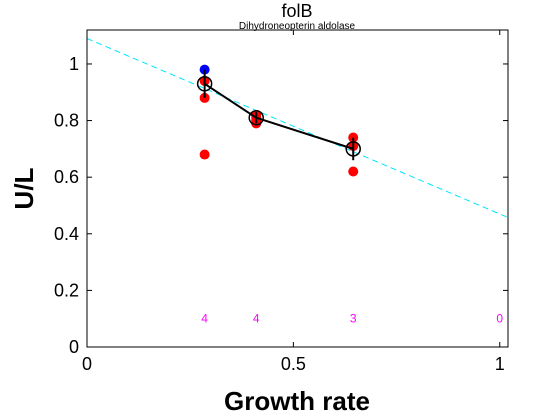 This screenshot has height=420, width=560. What do you see at coordinates (87, 364) in the screenshot?
I see `x-tick-label: 0` at bounding box center [87, 364].